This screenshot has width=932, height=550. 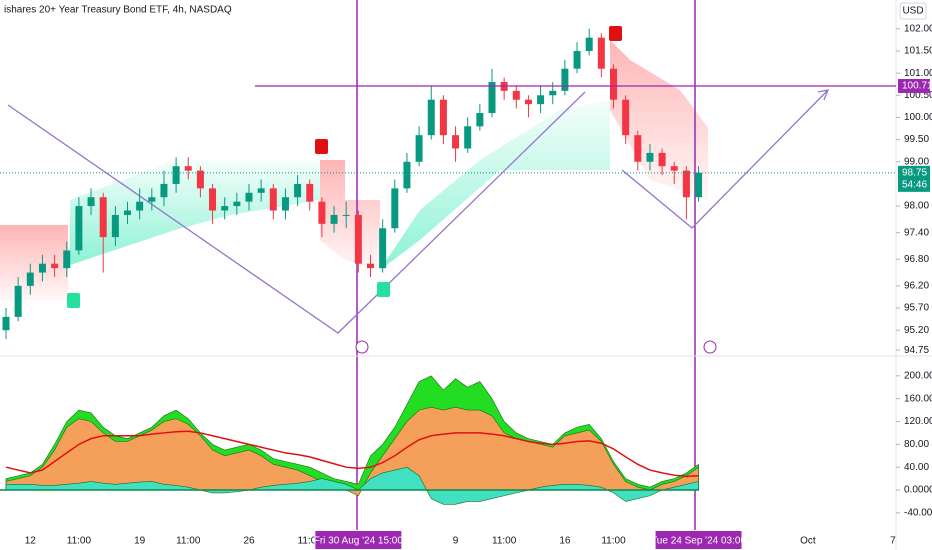 I want to click on y-tick-label: 100.00, so click(x=918, y=117).